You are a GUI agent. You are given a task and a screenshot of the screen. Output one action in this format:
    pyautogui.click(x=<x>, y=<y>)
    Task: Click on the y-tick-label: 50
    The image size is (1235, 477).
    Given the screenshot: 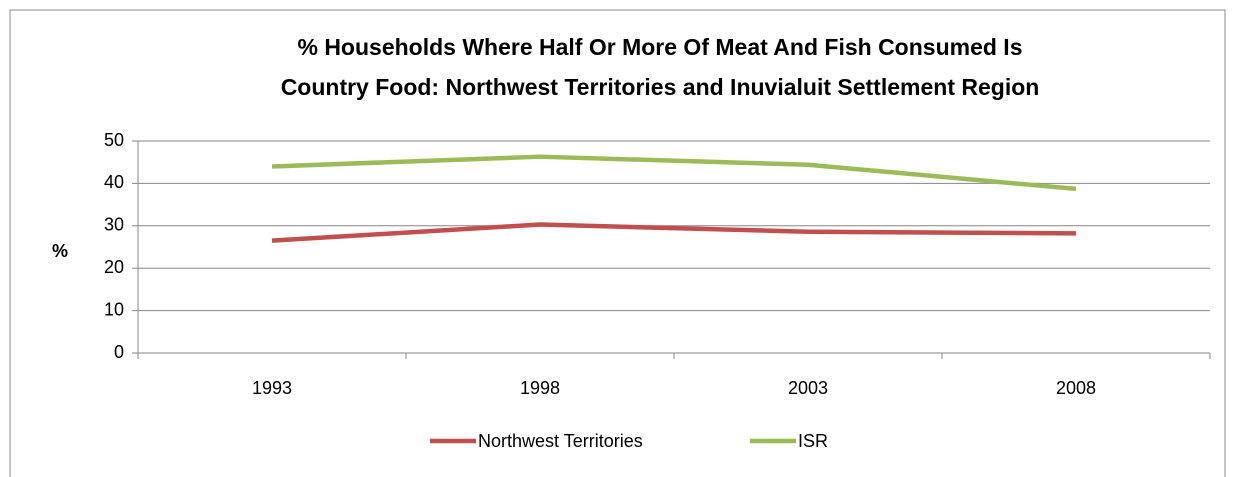 What is the action you would take?
    pyautogui.click(x=114, y=140)
    